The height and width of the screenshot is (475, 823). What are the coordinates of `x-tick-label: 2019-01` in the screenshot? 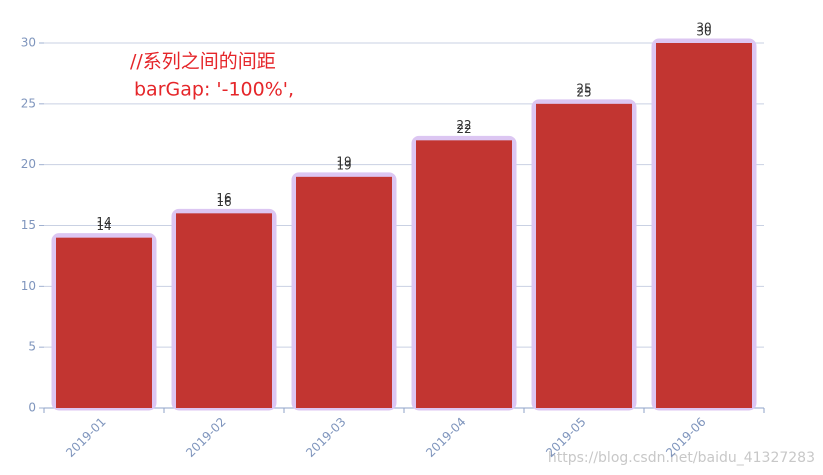 It's located at (85, 437).